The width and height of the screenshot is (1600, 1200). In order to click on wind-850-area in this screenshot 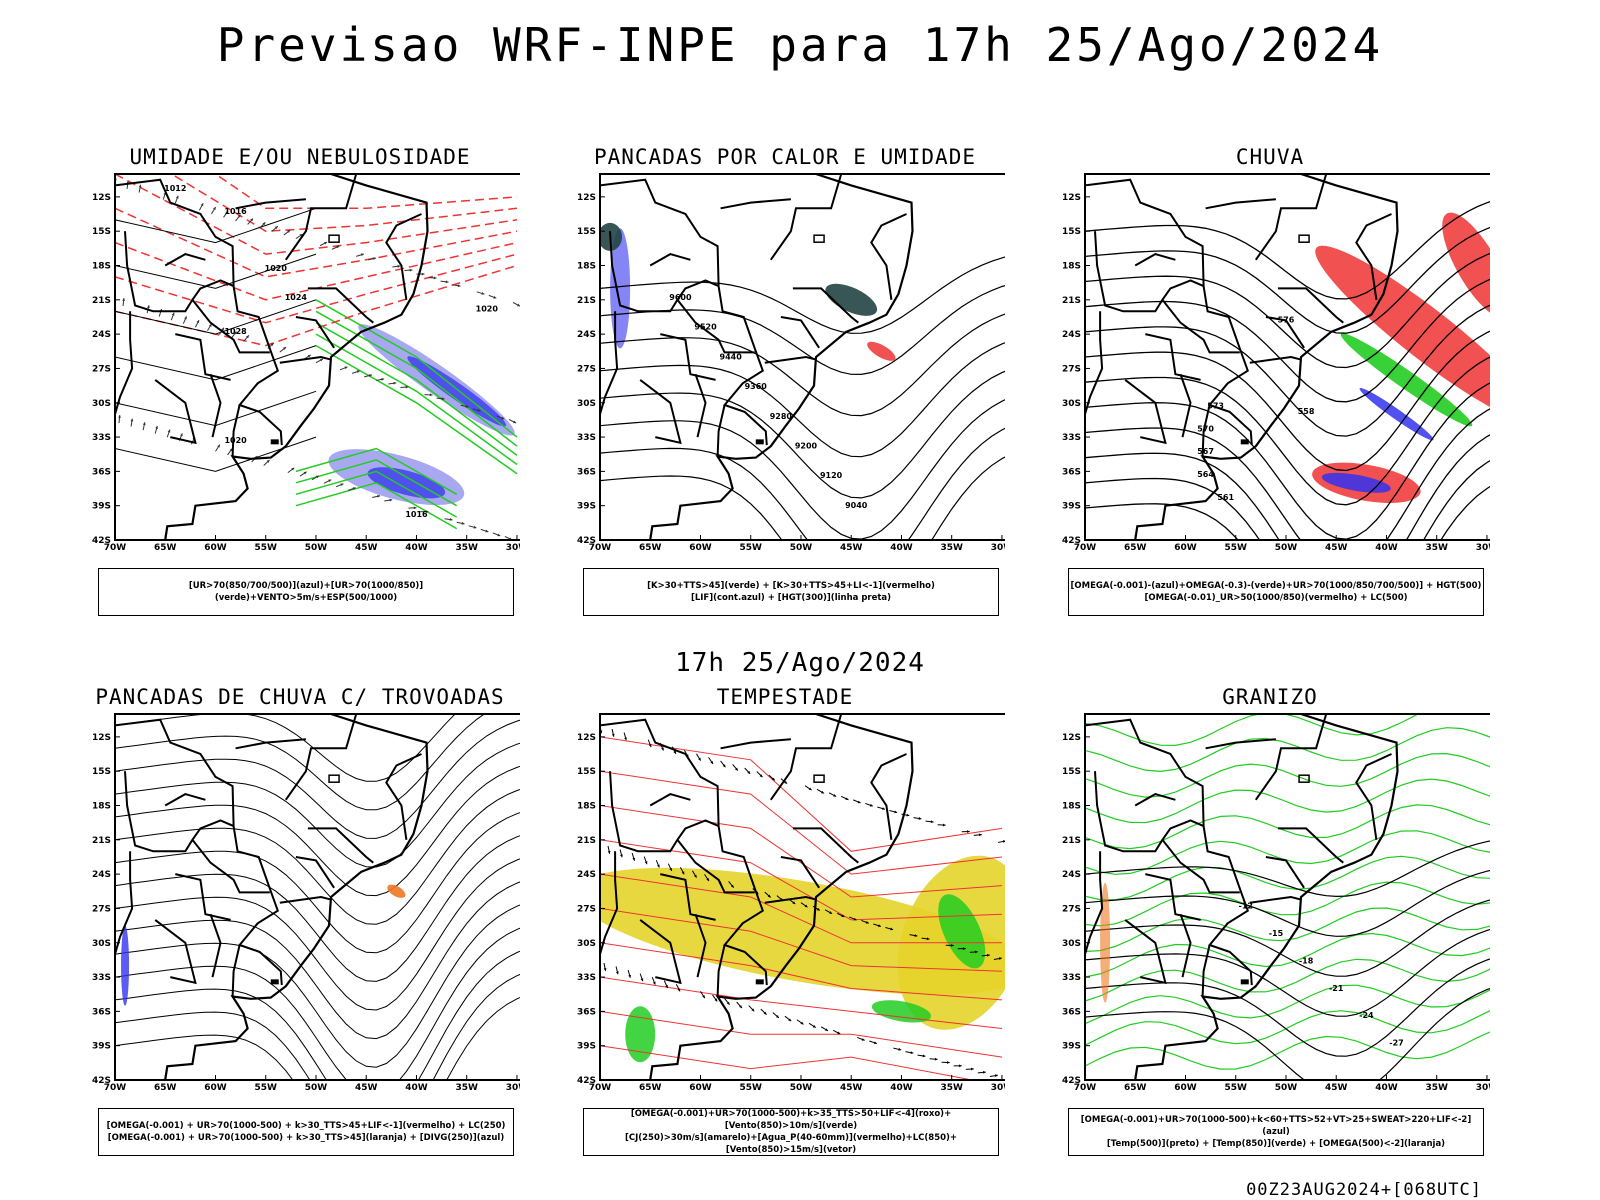, I will do `click(962, 931)`.